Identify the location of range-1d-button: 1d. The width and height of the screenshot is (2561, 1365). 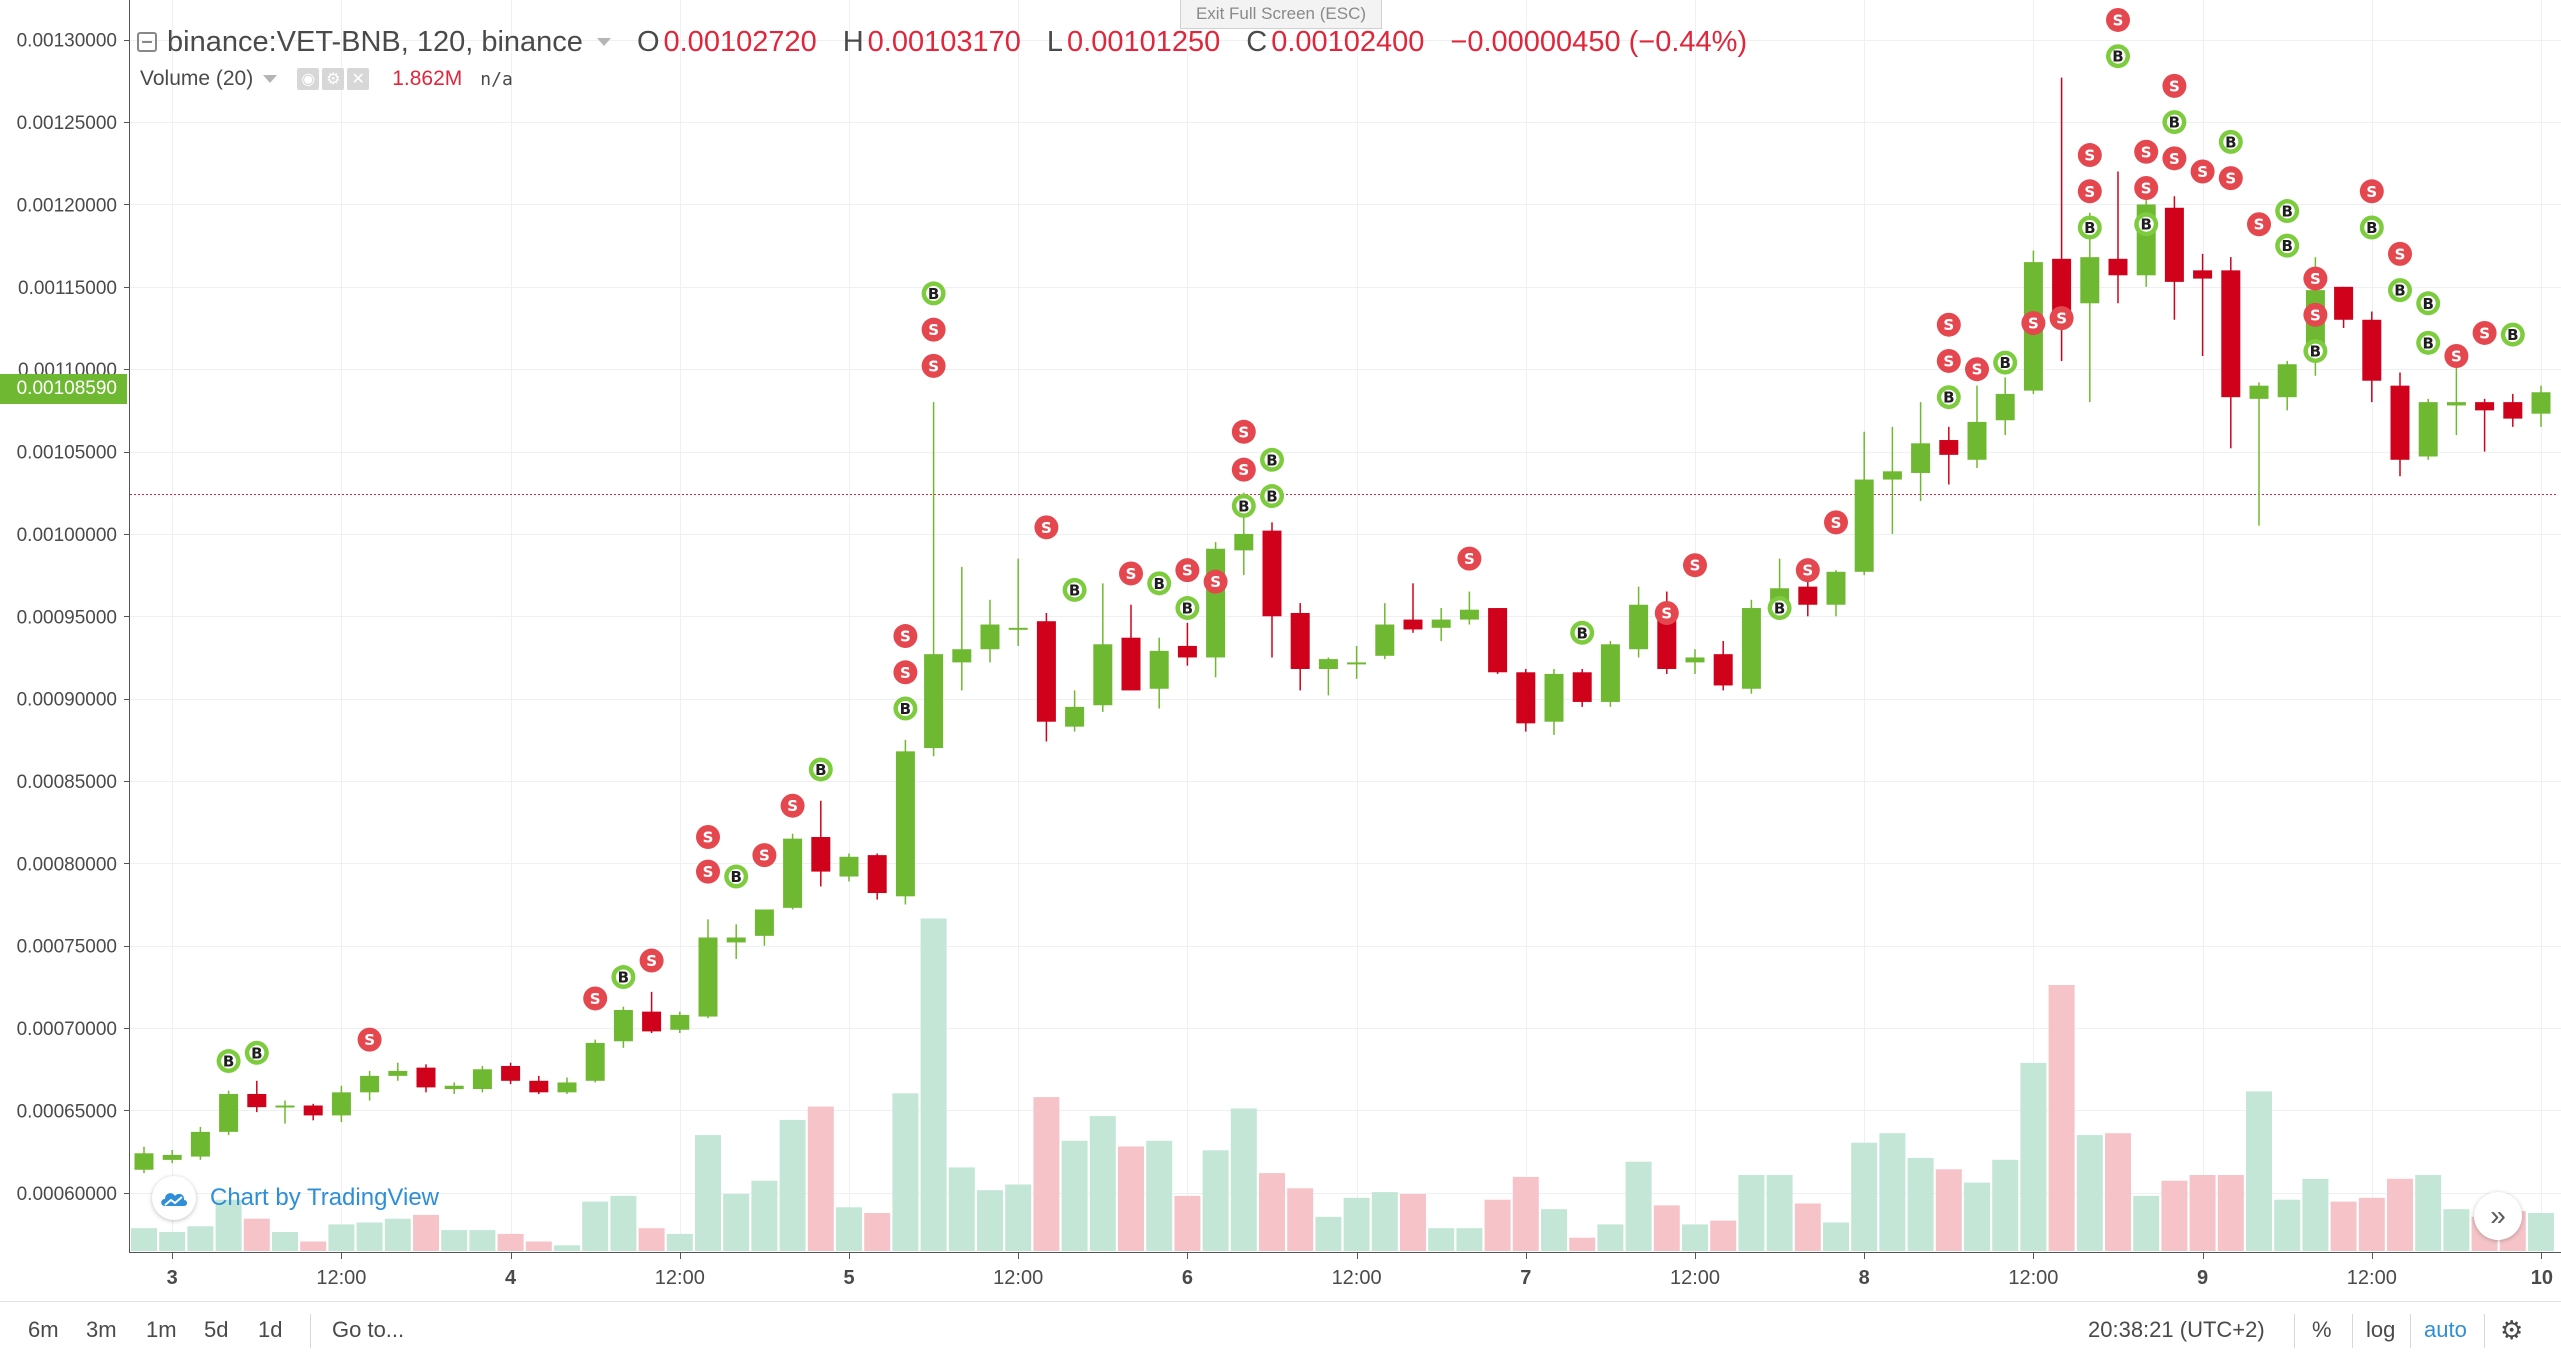
(270, 1329).